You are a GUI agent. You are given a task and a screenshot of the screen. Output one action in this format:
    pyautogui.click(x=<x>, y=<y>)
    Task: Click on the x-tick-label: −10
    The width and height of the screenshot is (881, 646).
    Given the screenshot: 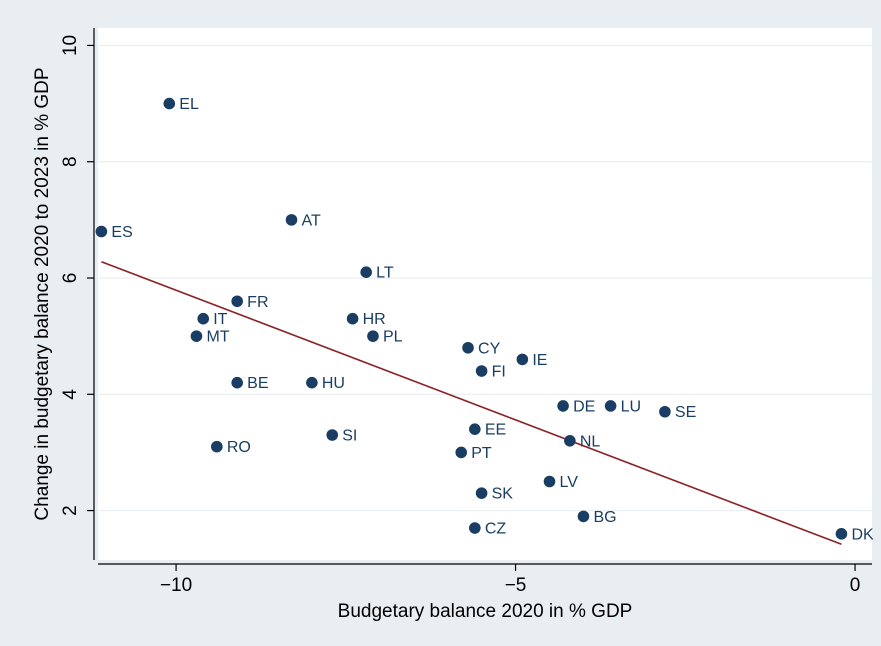 What is the action you would take?
    pyautogui.click(x=176, y=585)
    